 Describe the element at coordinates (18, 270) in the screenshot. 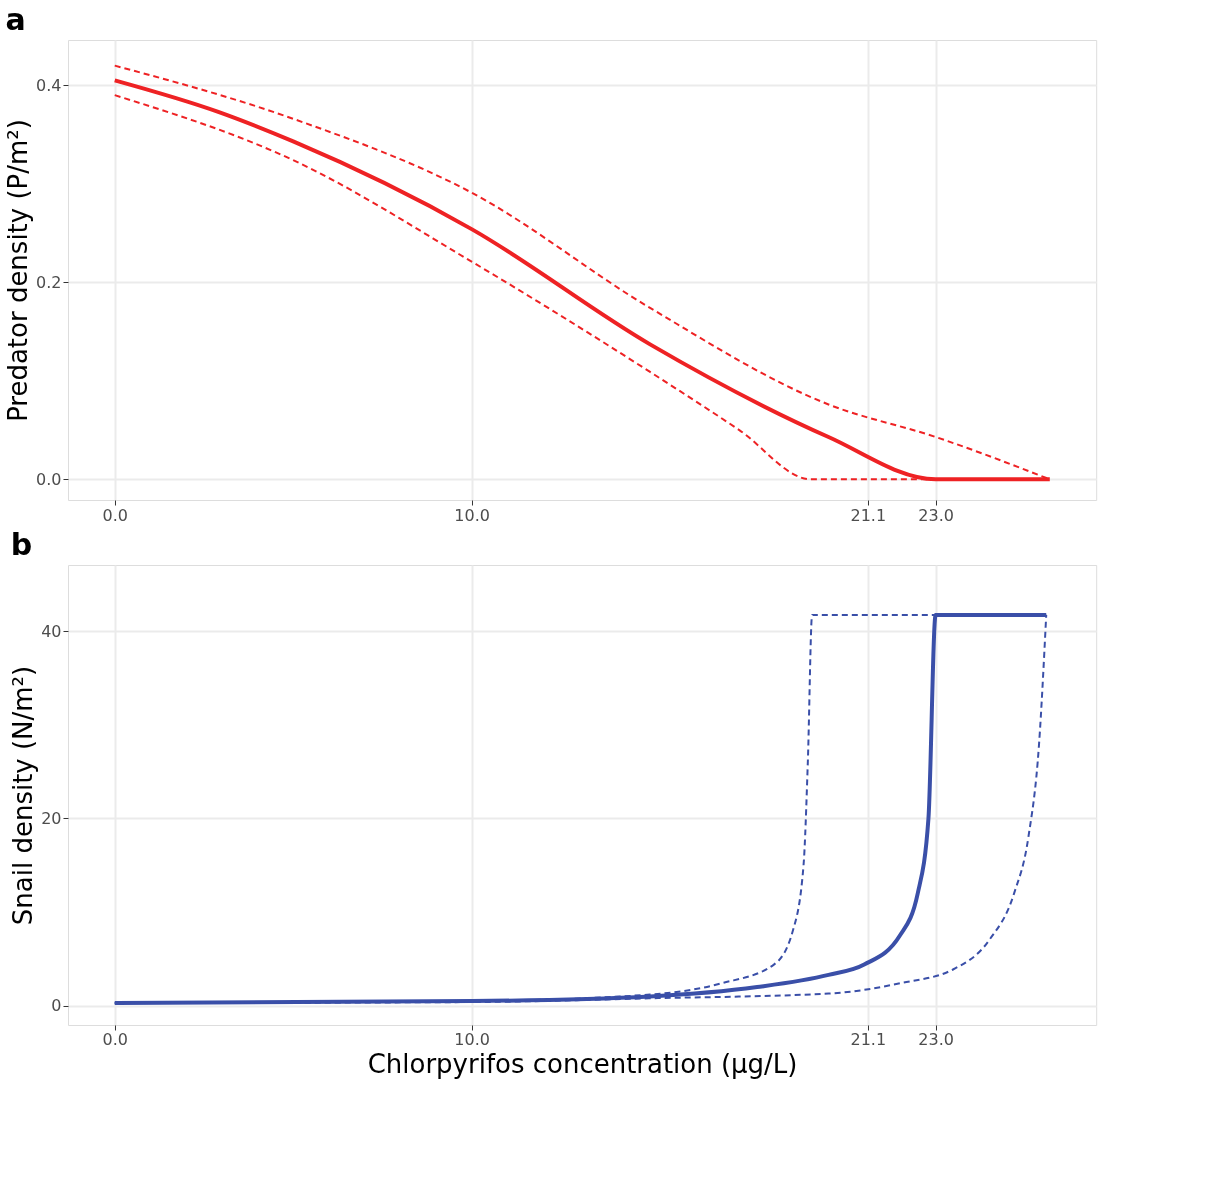

I see `y-axis-title: Predator density (P/m²)` at that location.